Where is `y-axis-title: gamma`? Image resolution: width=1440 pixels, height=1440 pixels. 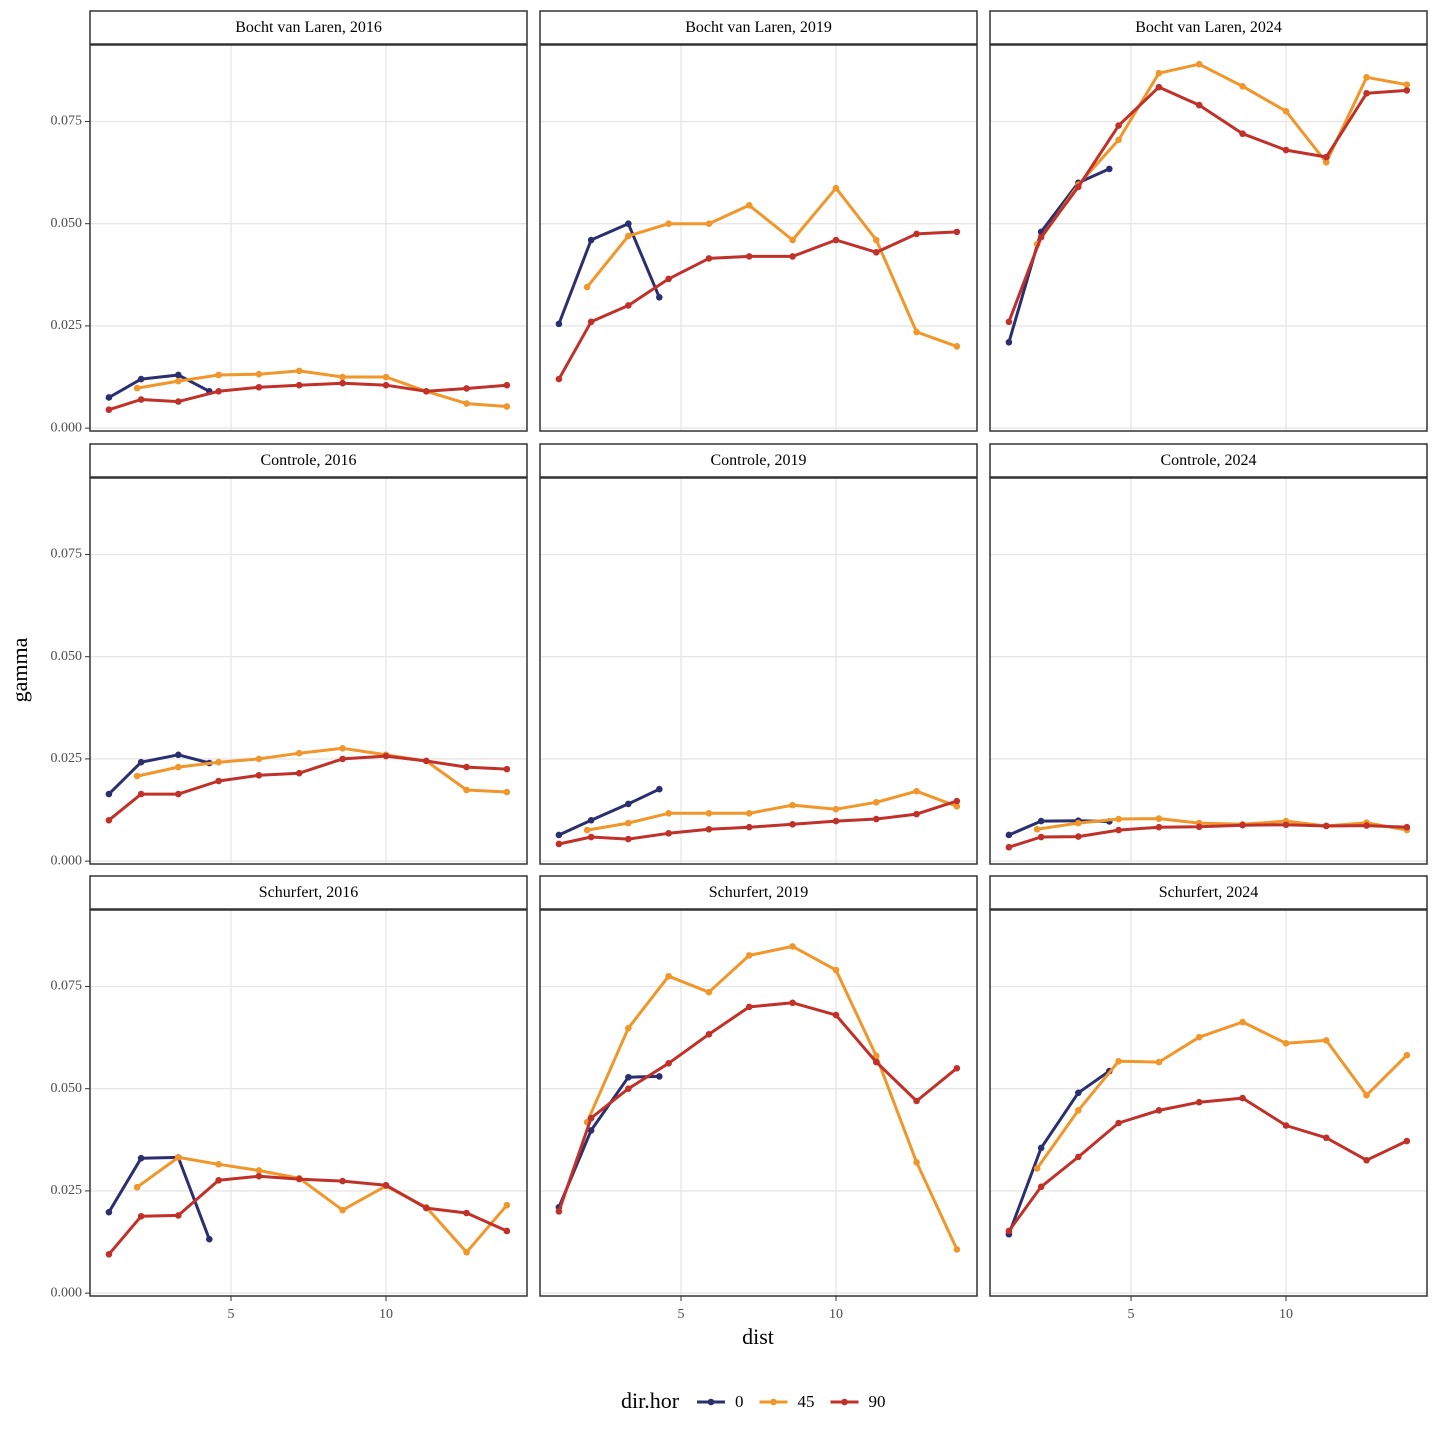
y-axis-title: gamma is located at coordinates (19, 669).